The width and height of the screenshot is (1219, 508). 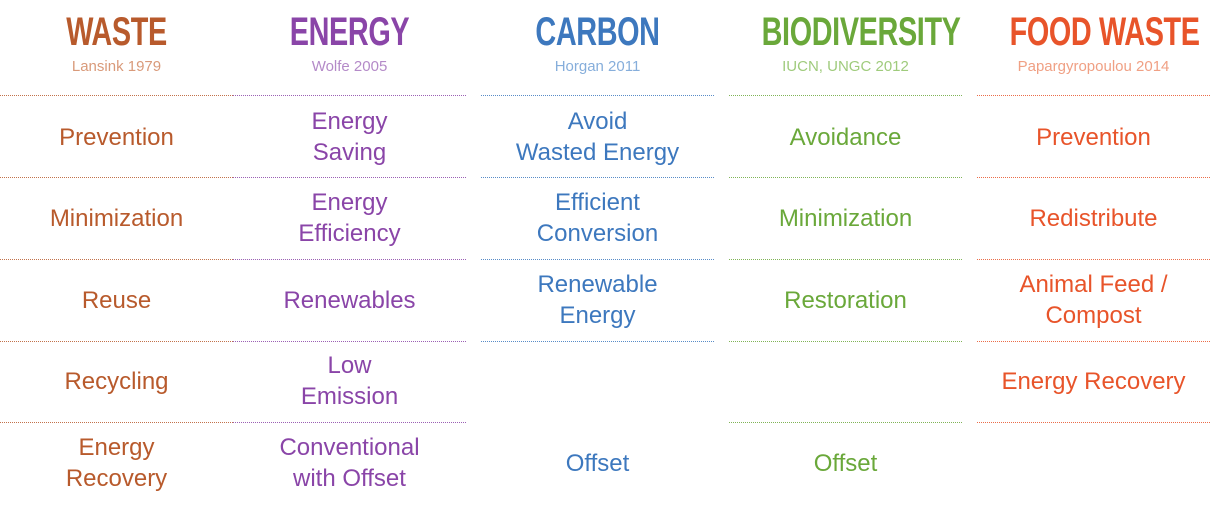 What do you see at coordinates (1093, 66) in the screenshot?
I see `column-source: Papargyropoulou 2014` at bounding box center [1093, 66].